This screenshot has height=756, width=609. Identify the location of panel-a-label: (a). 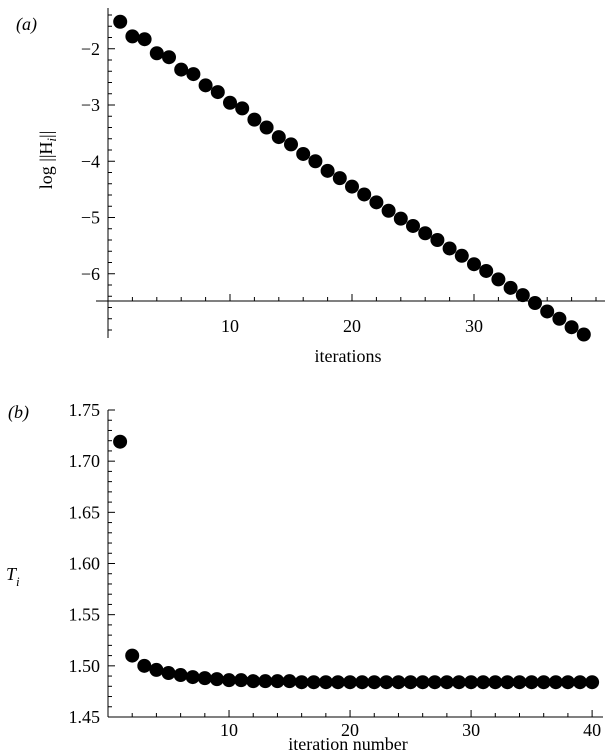
(26, 24).